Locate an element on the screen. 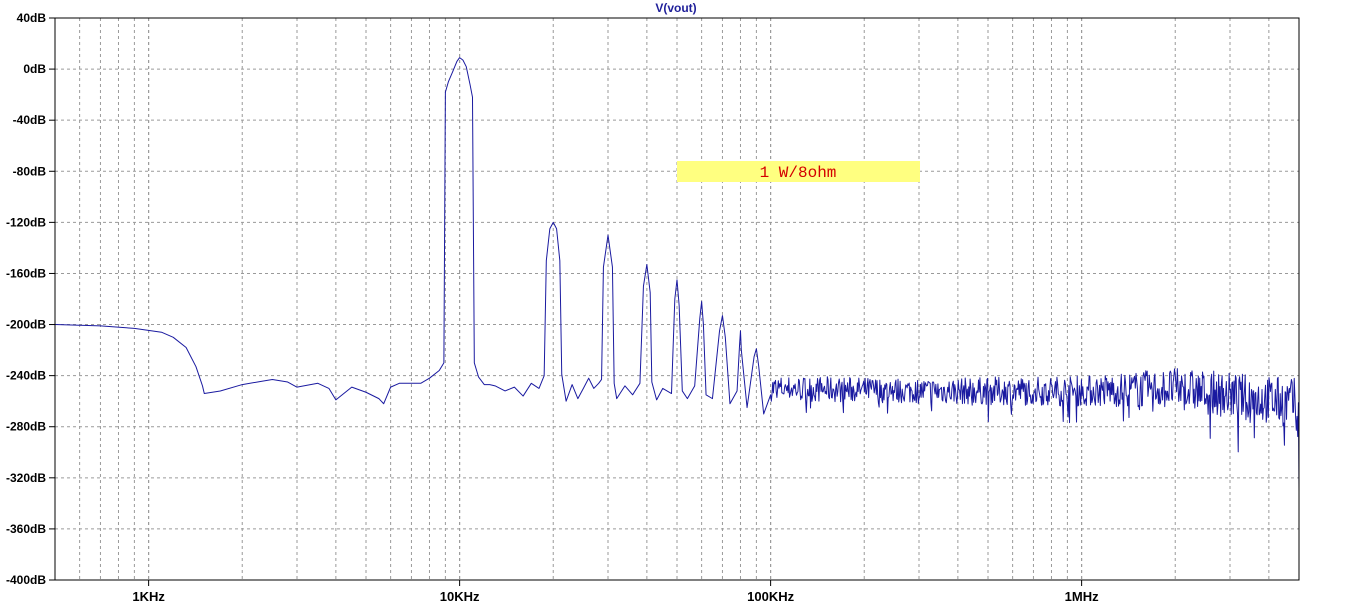 This screenshot has width=1362, height=606. annotation-label: 1 W/8ohm is located at coordinates (798, 173).